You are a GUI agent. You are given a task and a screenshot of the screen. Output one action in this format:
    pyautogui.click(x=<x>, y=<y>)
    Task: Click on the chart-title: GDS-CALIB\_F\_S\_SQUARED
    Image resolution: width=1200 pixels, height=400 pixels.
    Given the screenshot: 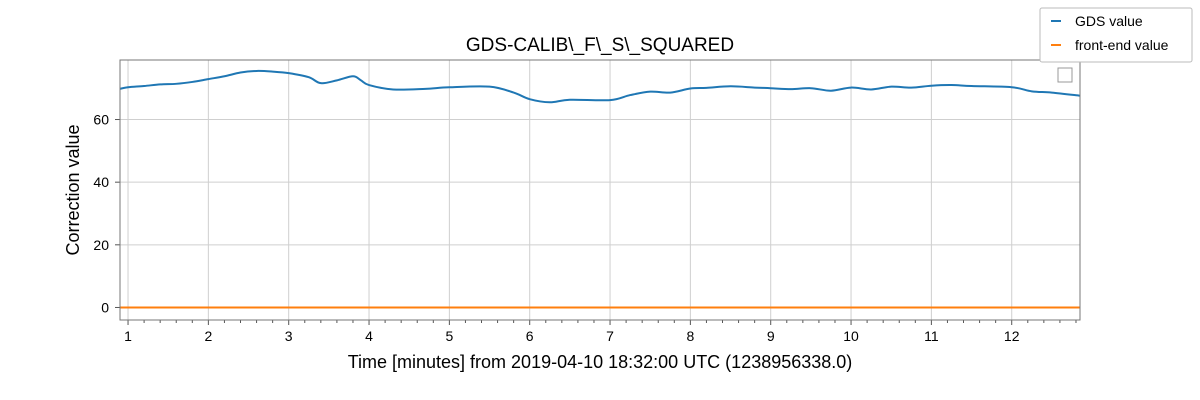 What is the action you would take?
    pyautogui.click(x=600, y=45)
    